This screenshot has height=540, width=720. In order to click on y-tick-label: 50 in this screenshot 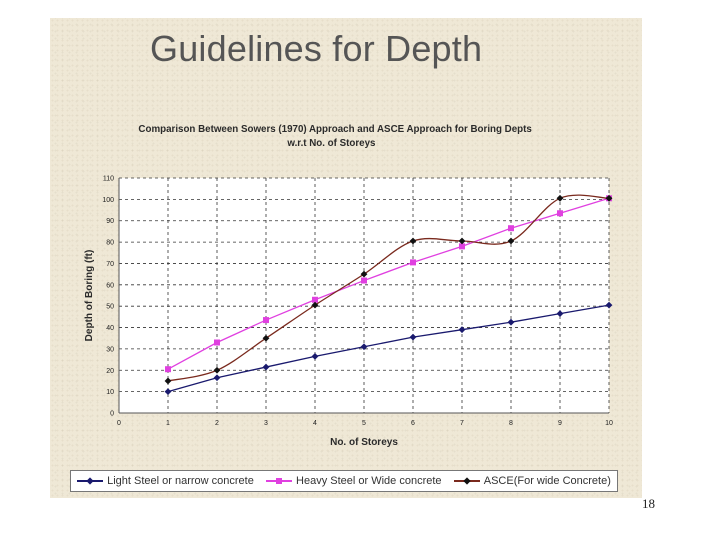, I will do `click(110, 307)`.